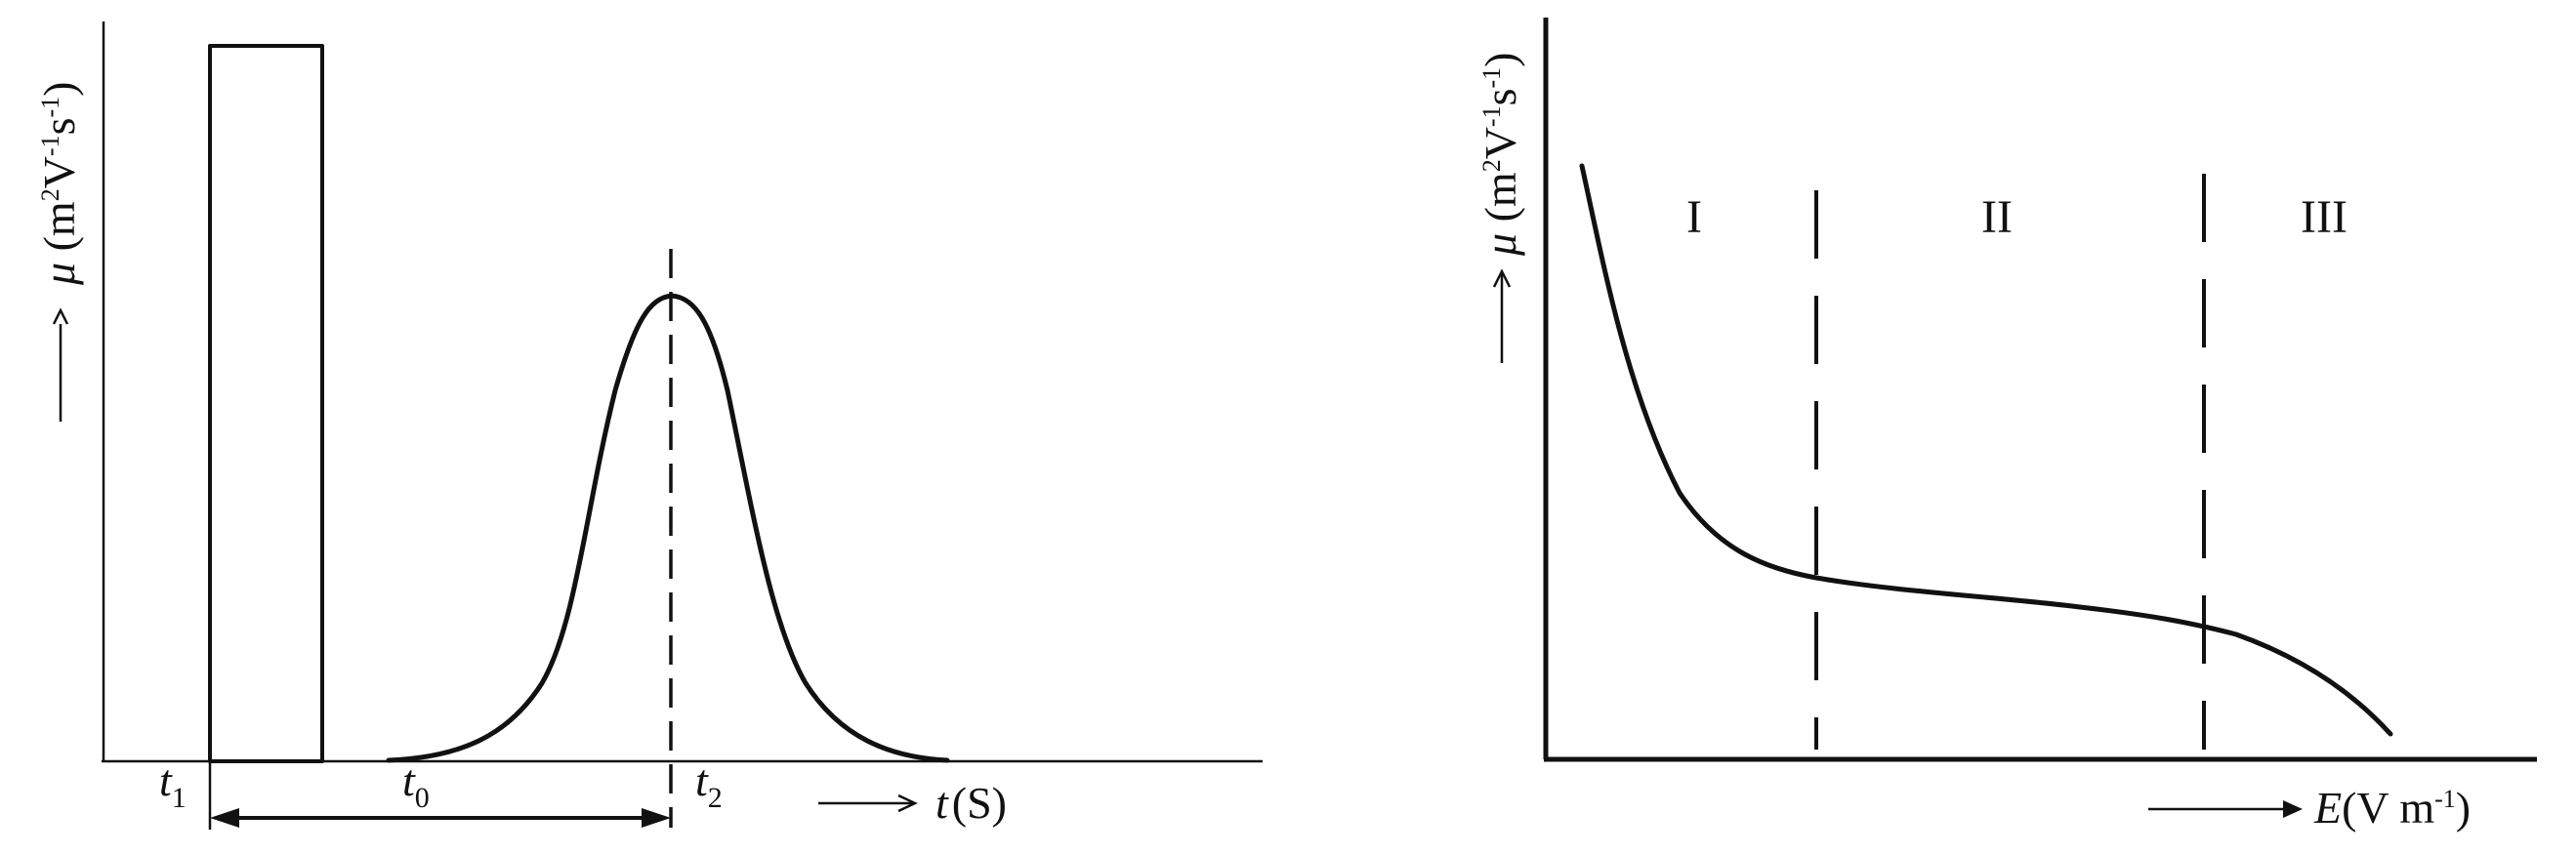  I want to click on detector-peak, so click(668, 528).